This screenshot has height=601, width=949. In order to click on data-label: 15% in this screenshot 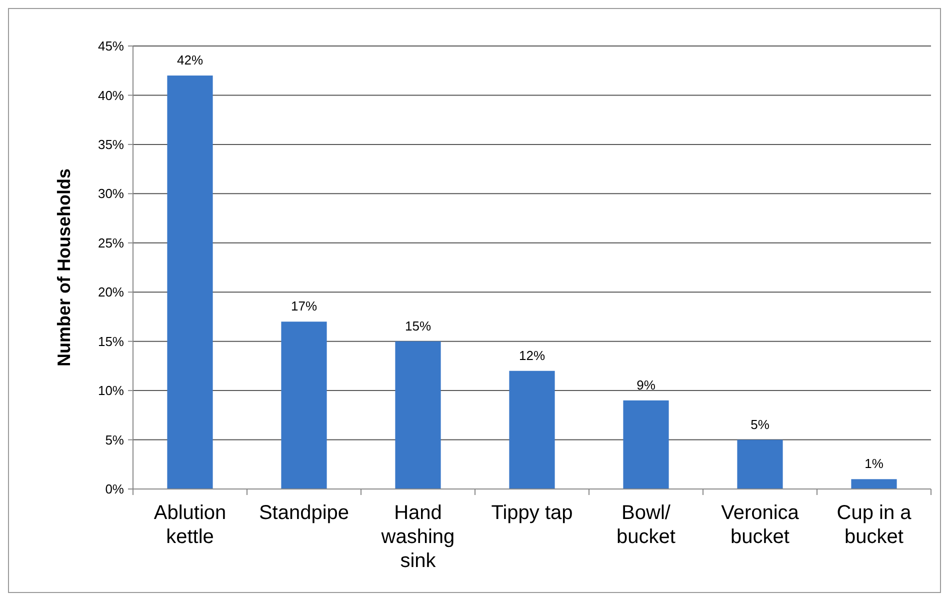, I will do `click(418, 326)`.